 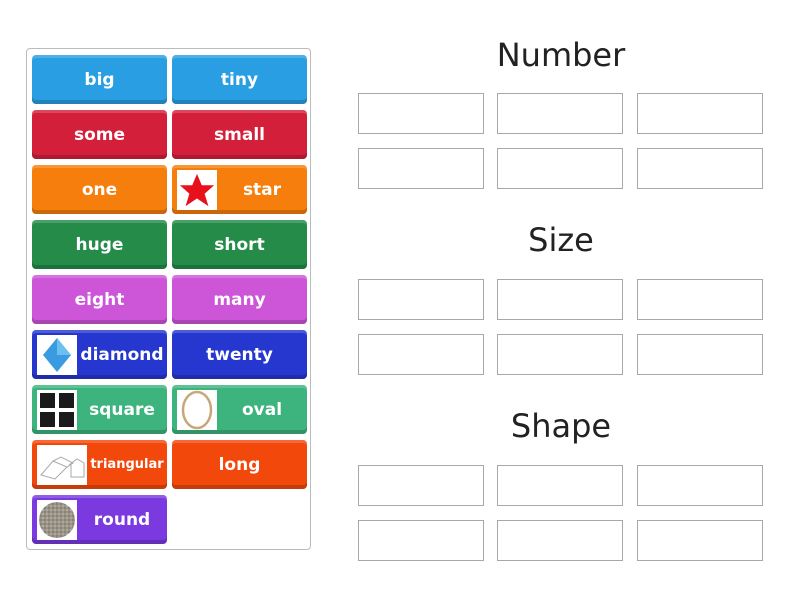 I want to click on oval-icon, so click(x=197, y=409).